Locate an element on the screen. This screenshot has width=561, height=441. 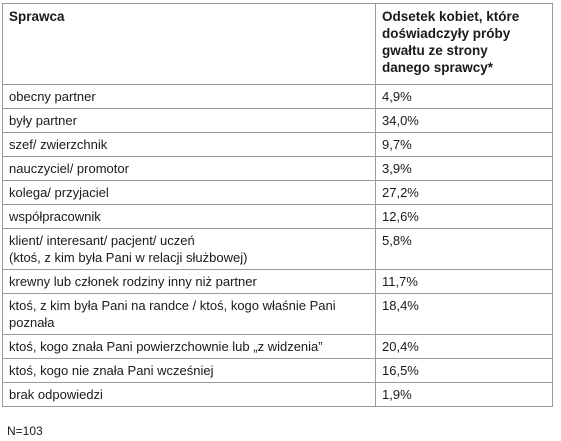
perpetrator-cell: nauczyciel/ promotor is located at coordinates (189, 168).